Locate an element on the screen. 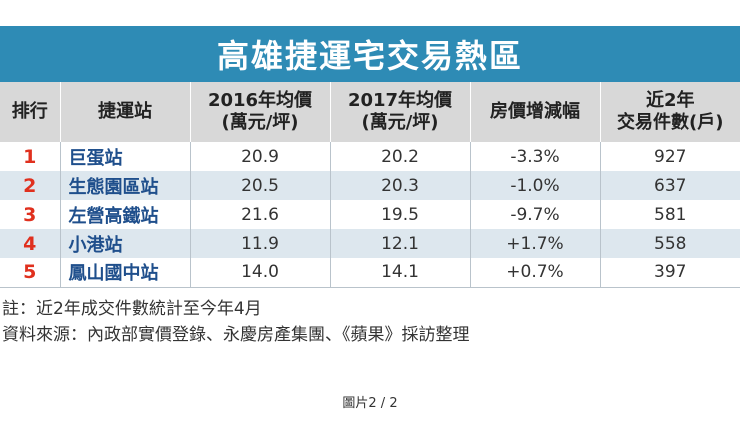 The image size is (740, 430). price-2017-cell: 20.2 is located at coordinates (400, 156).